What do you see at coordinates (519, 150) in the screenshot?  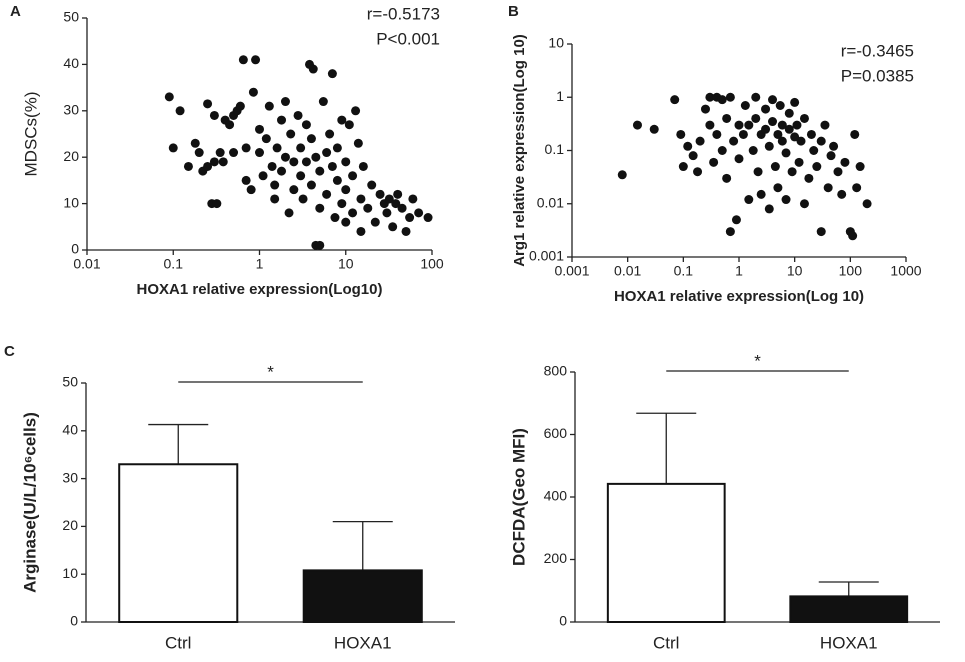 I see `y-axis-label: Arg1 relative expression(Log 10)` at bounding box center [519, 150].